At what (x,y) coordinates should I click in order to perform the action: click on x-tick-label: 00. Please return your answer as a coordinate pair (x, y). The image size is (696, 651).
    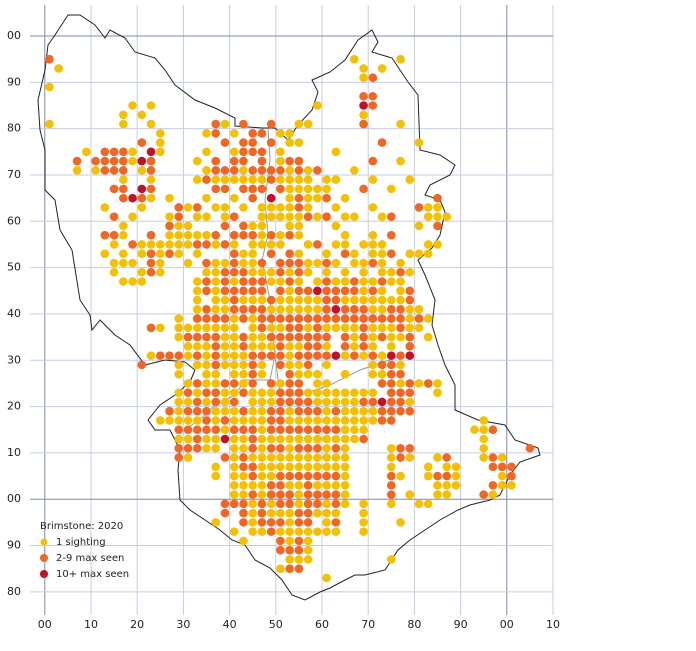
    Looking at the image, I should click on (507, 624).